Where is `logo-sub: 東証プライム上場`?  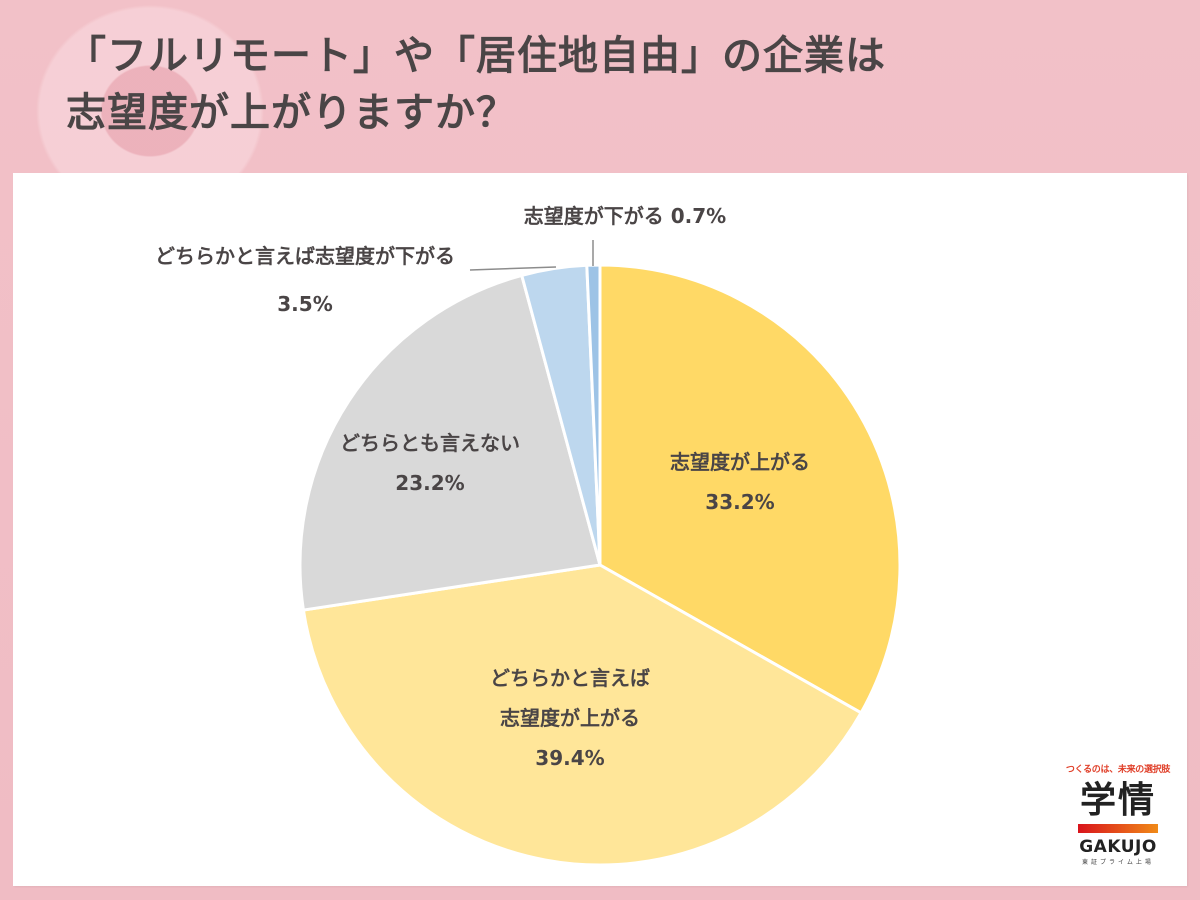
logo-sub: 東証プライム上場 is located at coordinates (1118, 862).